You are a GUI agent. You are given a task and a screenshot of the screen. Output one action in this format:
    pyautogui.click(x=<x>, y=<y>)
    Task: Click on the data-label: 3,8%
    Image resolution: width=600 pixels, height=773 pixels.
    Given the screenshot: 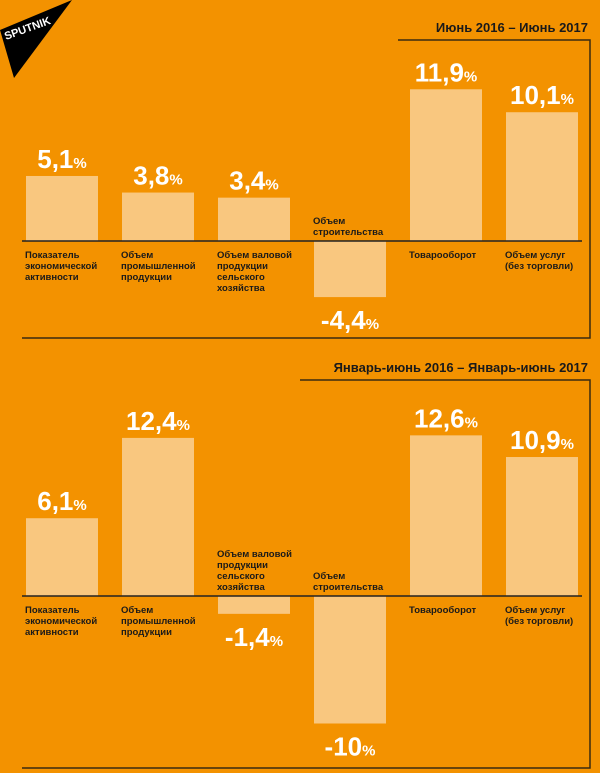 What is the action you would take?
    pyautogui.click(x=158, y=176)
    